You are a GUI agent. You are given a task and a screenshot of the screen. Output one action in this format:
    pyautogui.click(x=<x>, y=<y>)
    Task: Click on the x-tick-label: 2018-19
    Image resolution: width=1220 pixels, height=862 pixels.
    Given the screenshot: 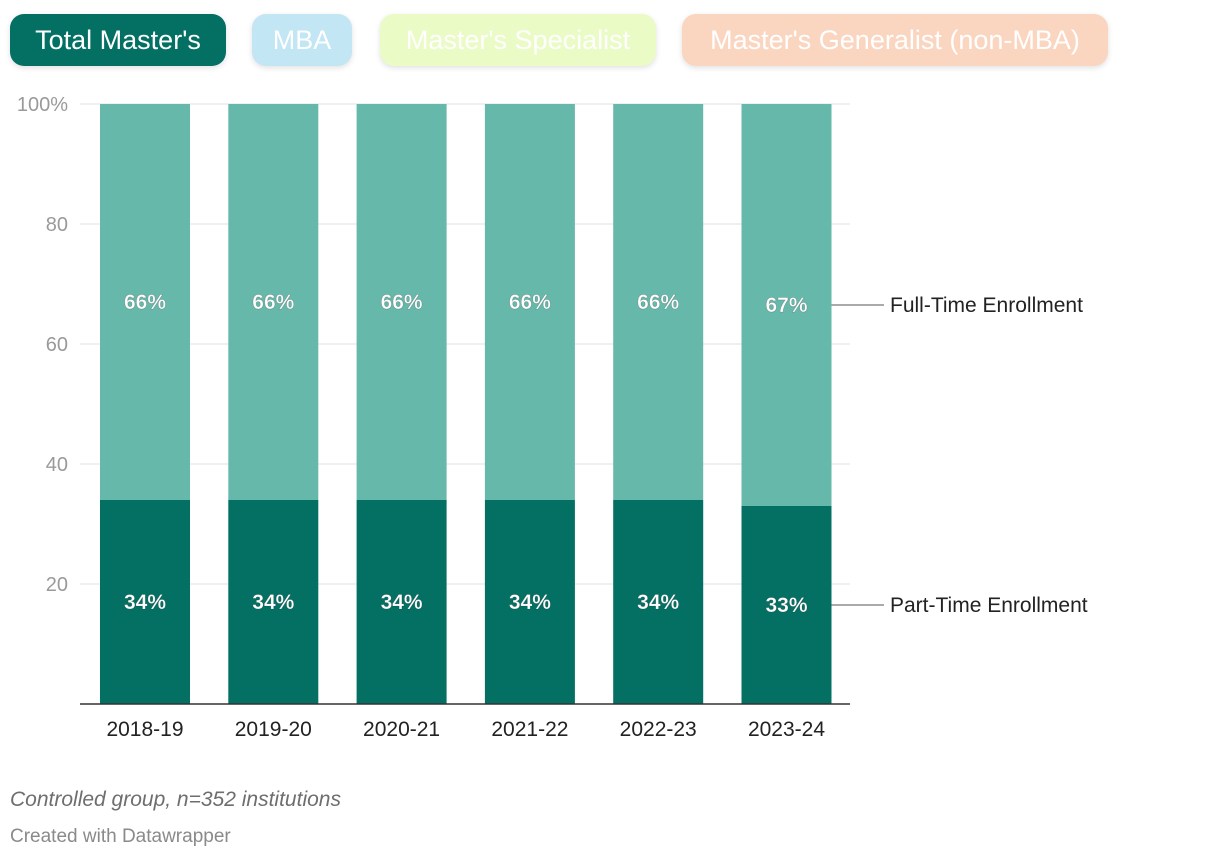 What is the action you would take?
    pyautogui.click(x=144, y=729)
    